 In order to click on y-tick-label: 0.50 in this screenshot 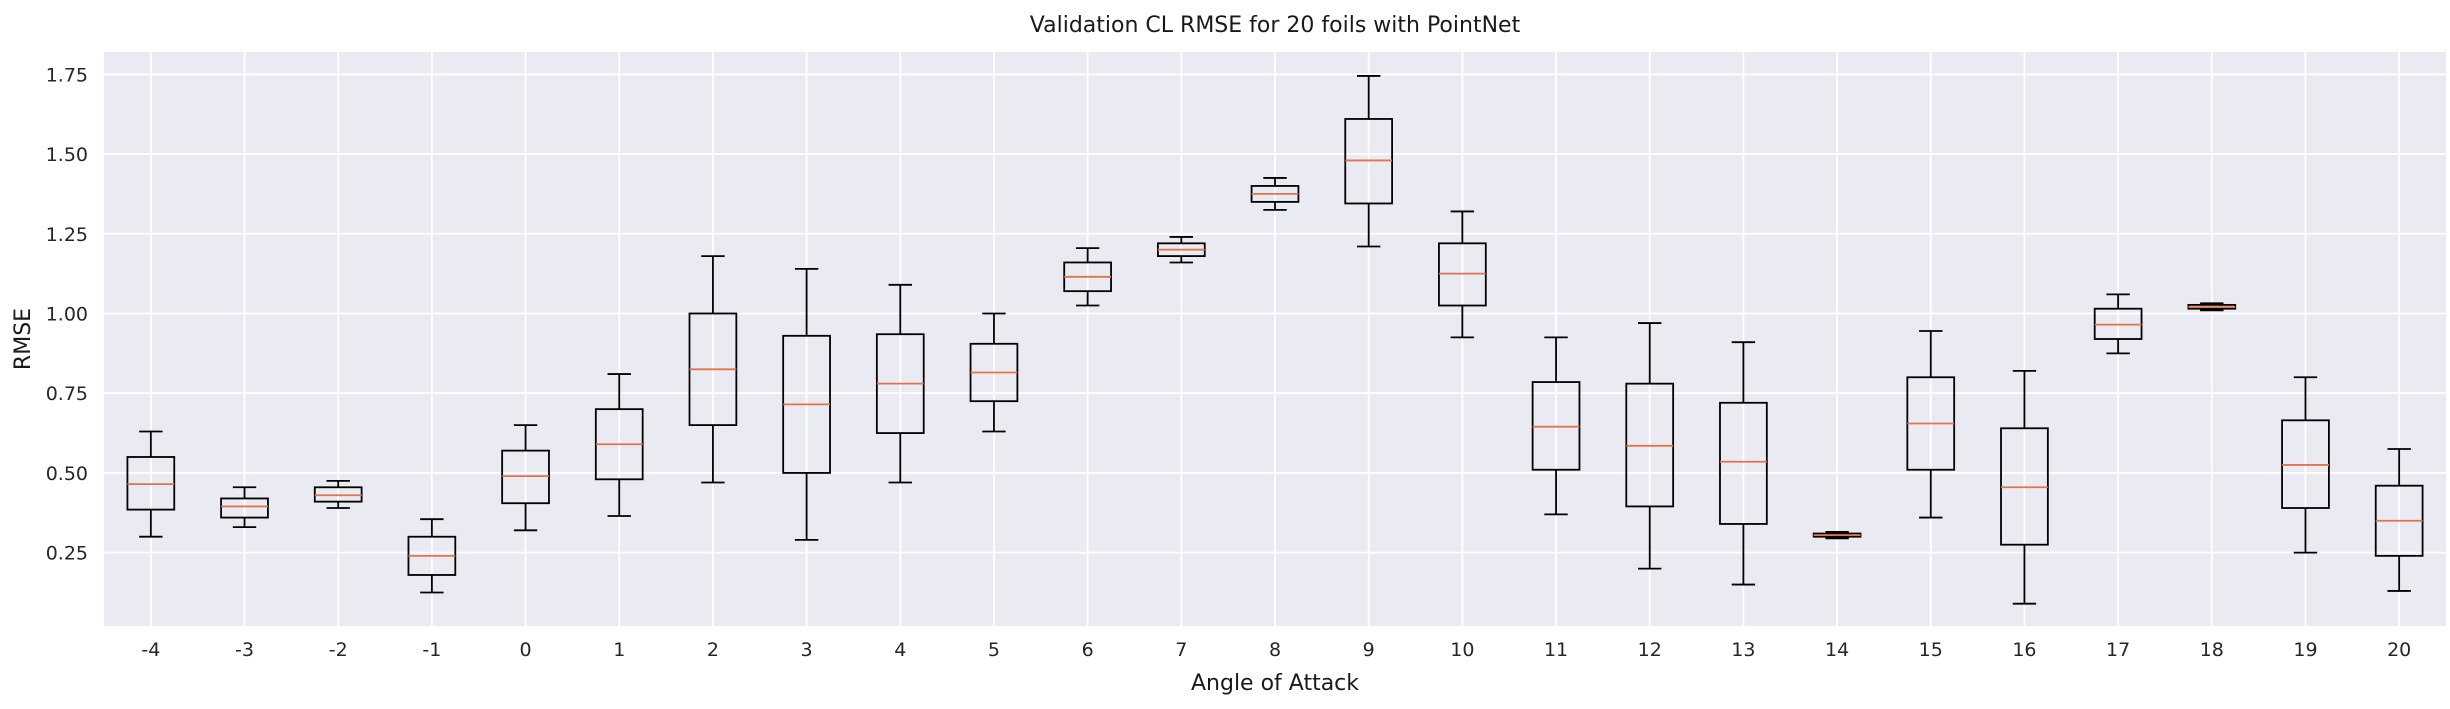, I will do `click(67, 474)`.